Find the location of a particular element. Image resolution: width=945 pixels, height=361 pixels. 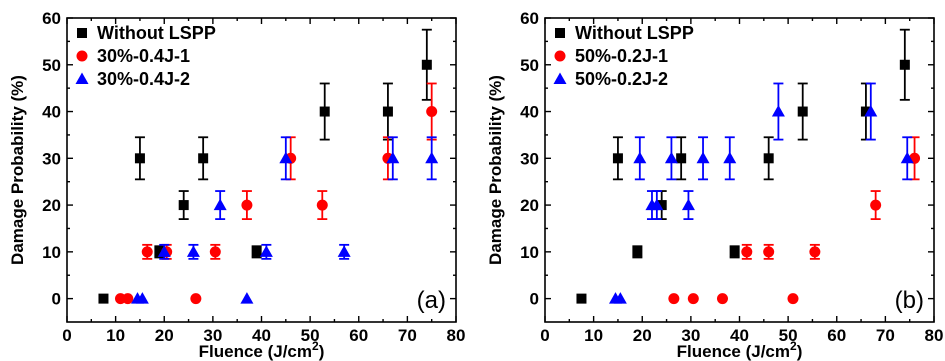

y-tick-label: 50 is located at coordinates (529, 65).